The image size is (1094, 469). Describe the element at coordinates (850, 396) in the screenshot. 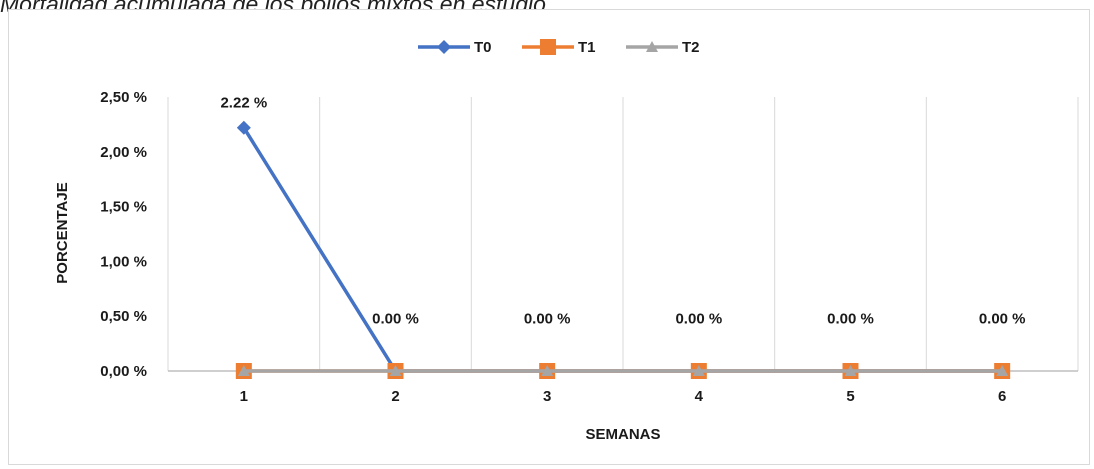

I see `x-tick-label: 5` at that location.